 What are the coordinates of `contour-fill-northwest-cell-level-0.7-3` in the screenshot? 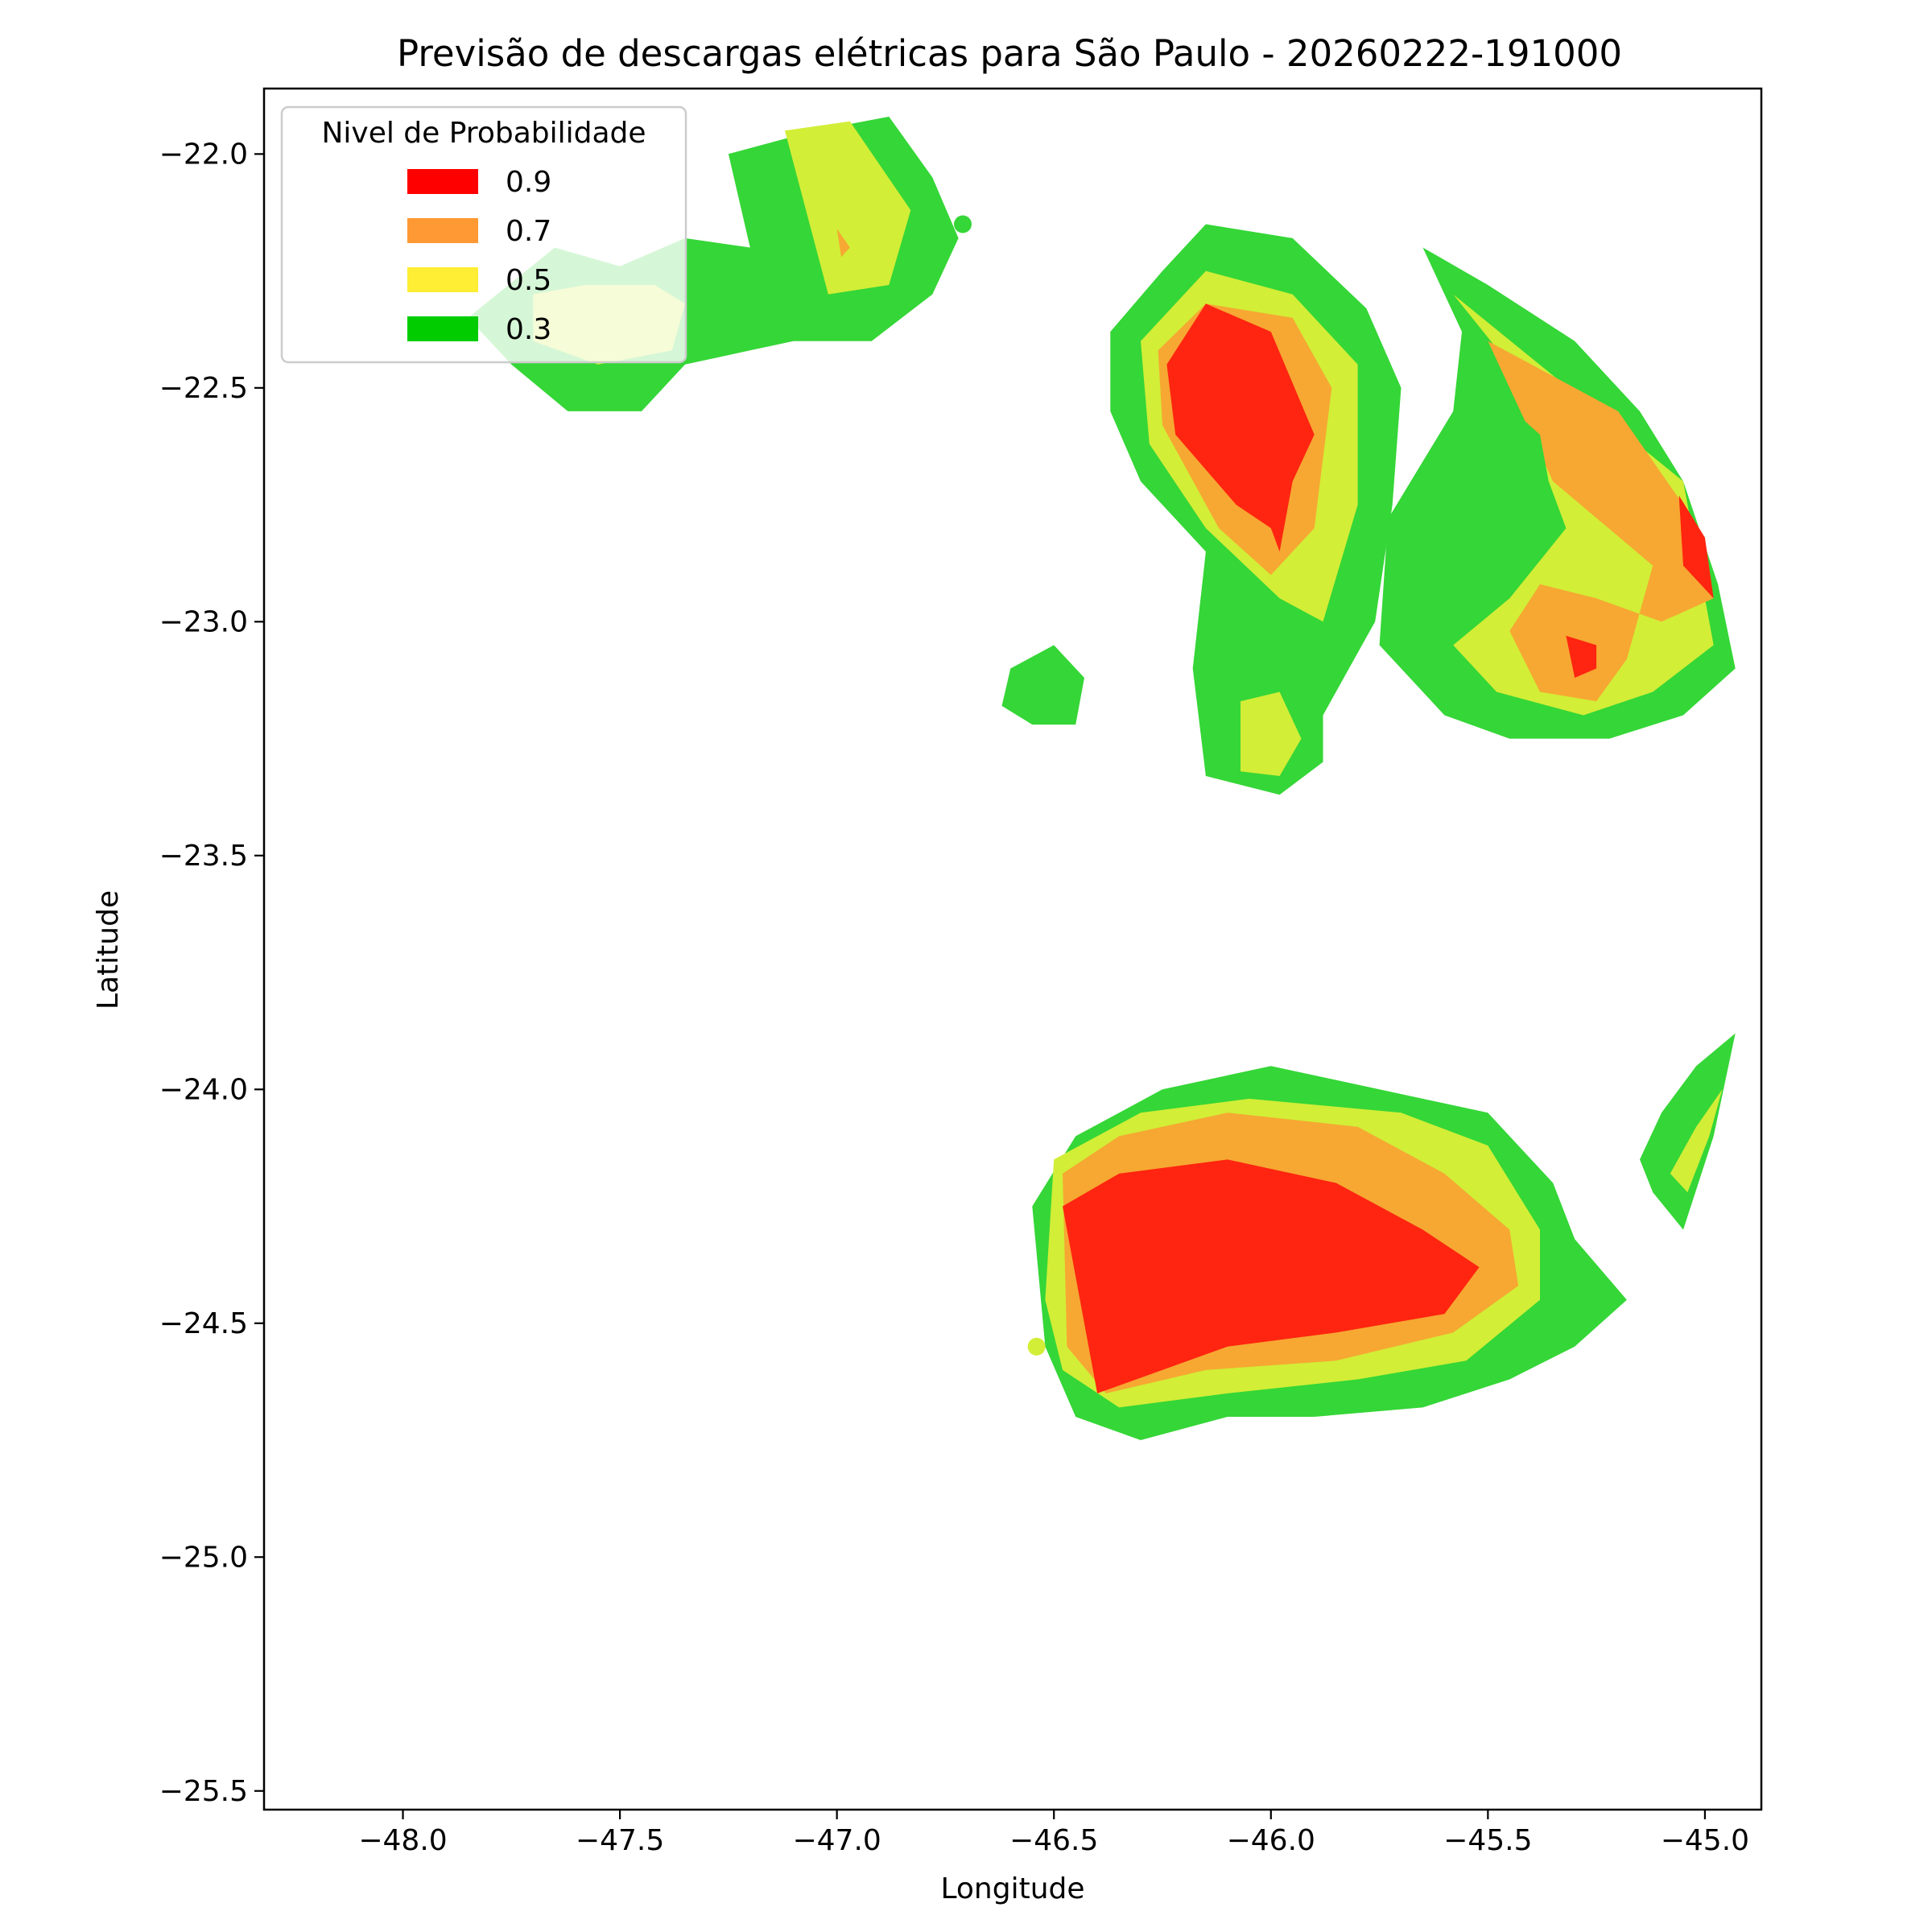 It's located at (843, 243).